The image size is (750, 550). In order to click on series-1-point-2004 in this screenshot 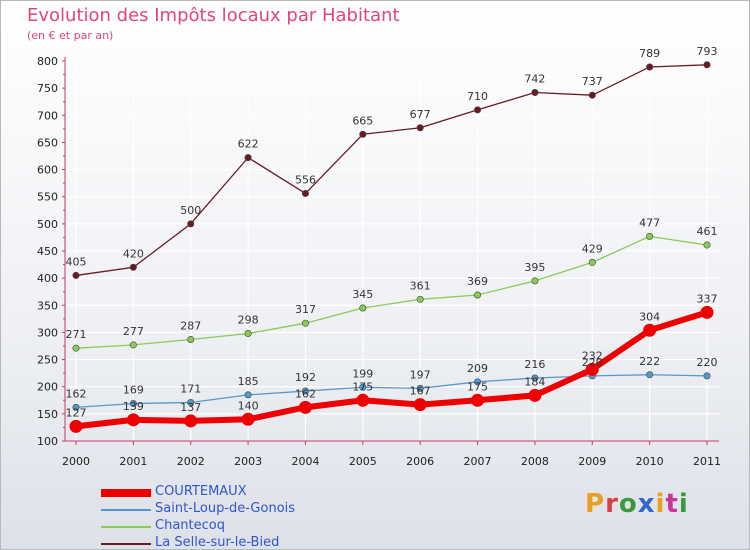, I will do `click(305, 391)`.